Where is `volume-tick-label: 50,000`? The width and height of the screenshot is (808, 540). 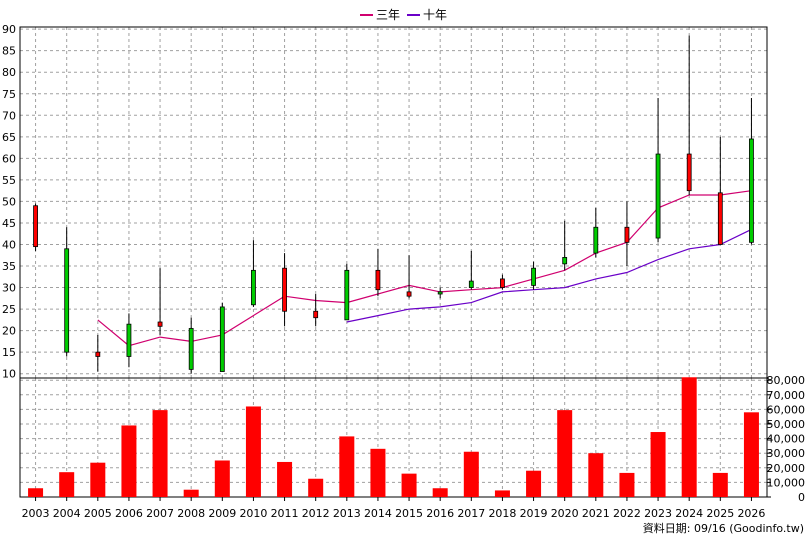
volume-tick-label: 50,000 is located at coordinates (786, 424).